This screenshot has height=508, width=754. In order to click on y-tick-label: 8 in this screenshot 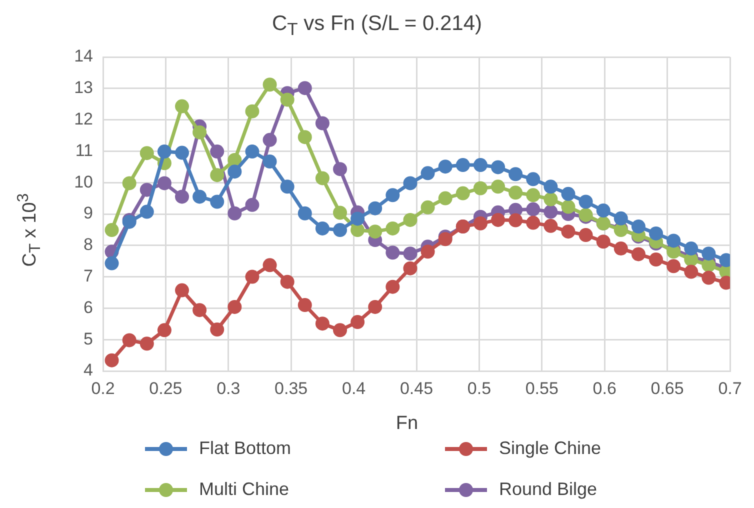, I will do `click(88, 244)`.